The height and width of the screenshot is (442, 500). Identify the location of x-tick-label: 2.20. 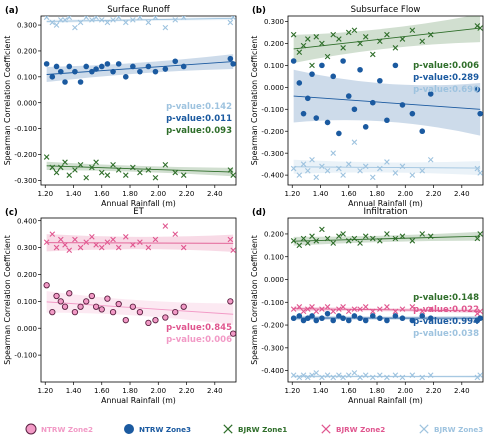
(434, 194).